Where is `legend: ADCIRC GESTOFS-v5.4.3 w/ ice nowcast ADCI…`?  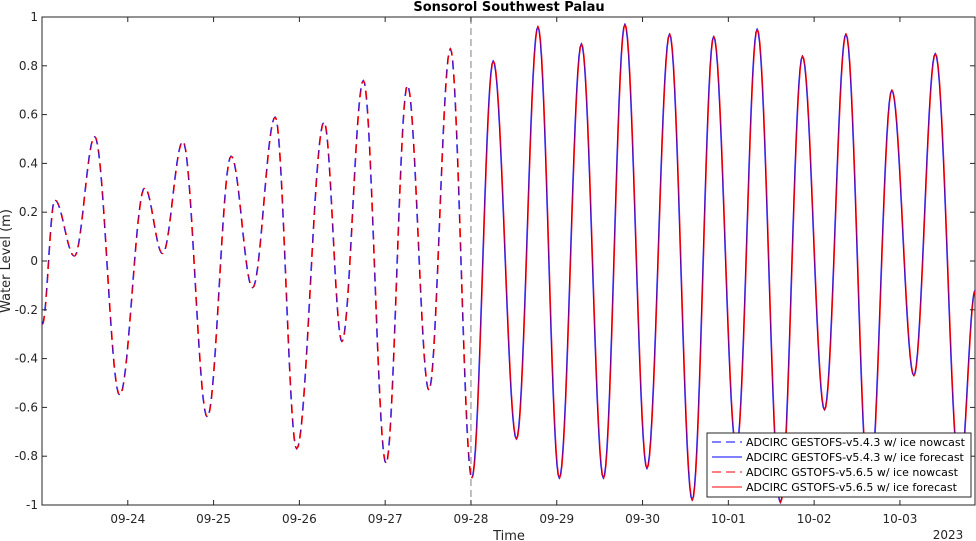 legend: ADCIRC GESTOFS-v5.4.3 w/ ice nowcast ADCI… is located at coordinates (839, 465).